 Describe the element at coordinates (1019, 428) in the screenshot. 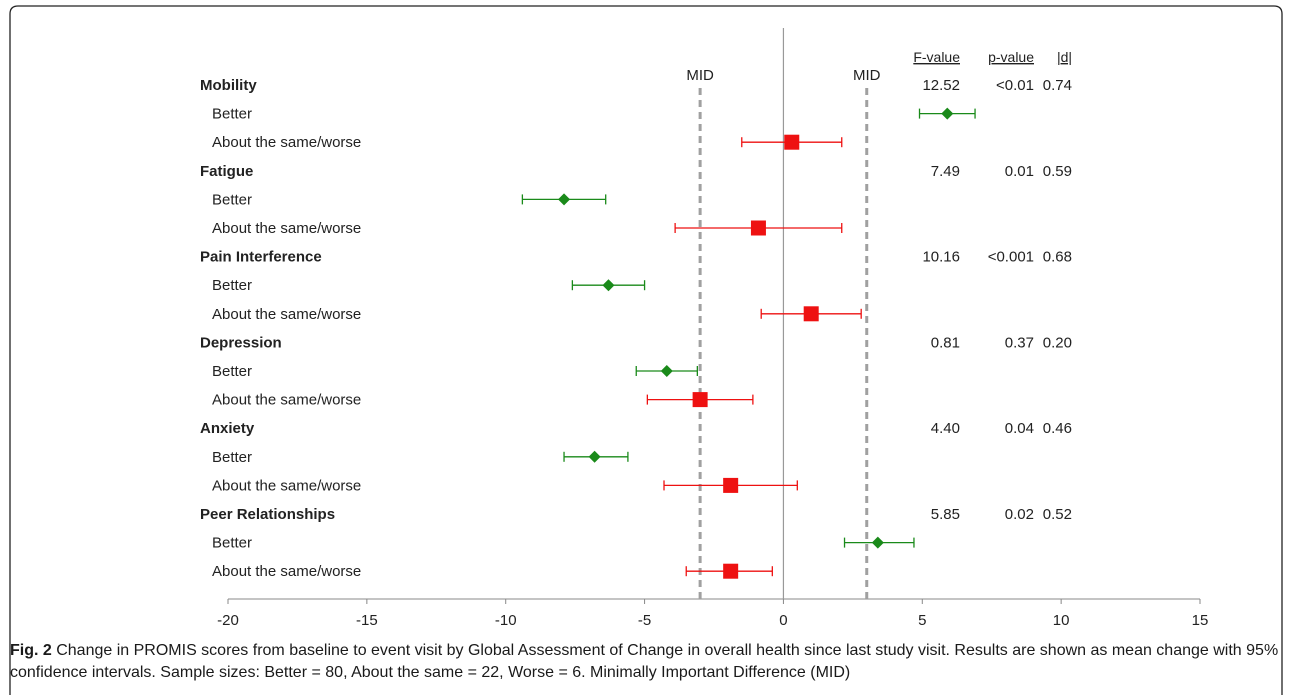

I see `p-value: 0.04` at that location.